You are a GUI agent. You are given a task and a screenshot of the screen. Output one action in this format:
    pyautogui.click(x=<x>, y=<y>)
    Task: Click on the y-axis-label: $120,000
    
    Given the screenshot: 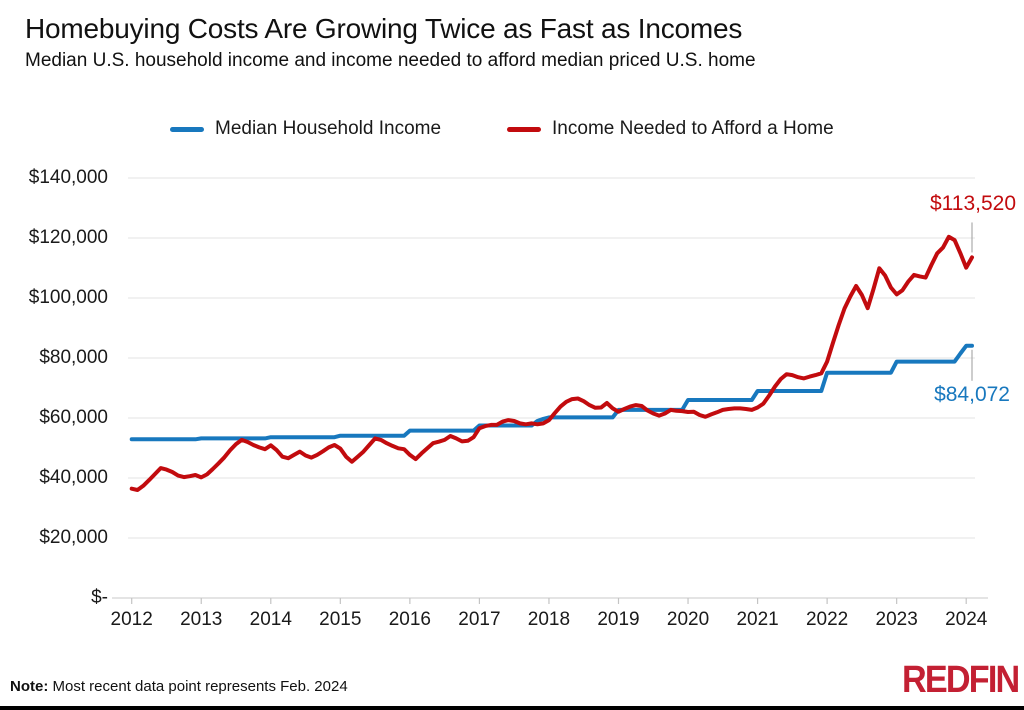 What is the action you would take?
    pyautogui.click(x=68, y=237)
    